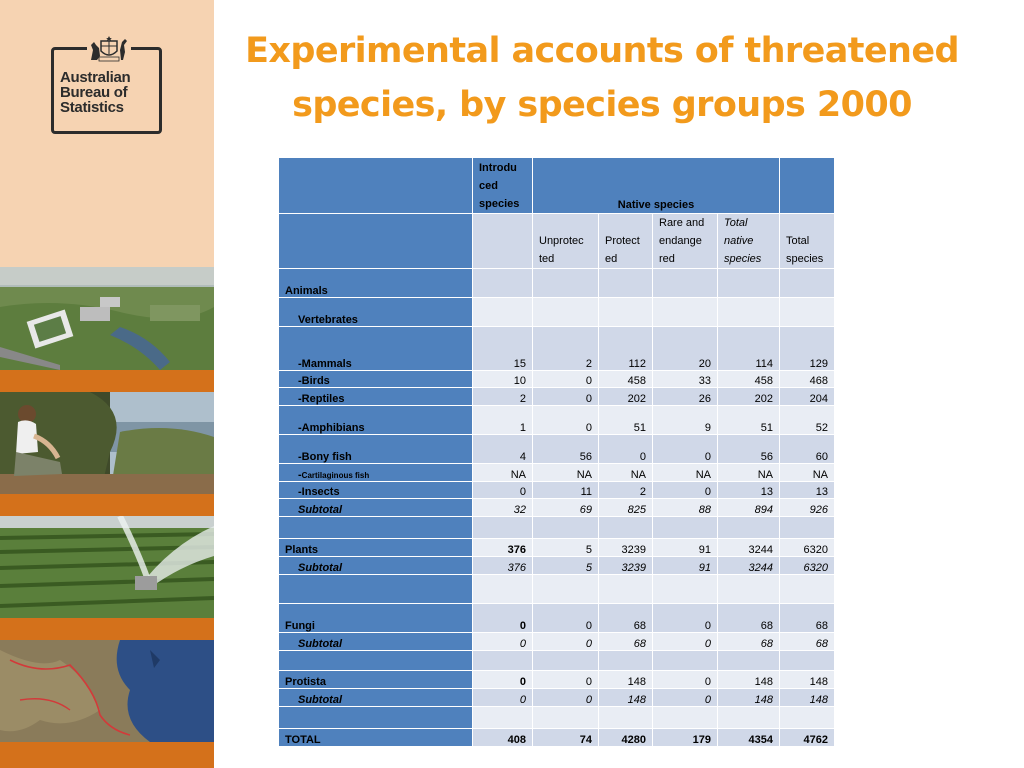 Image resolution: width=1024 pixels, height=768 pixels. I want to click on total-species-header: Total species, so click(807, 241).